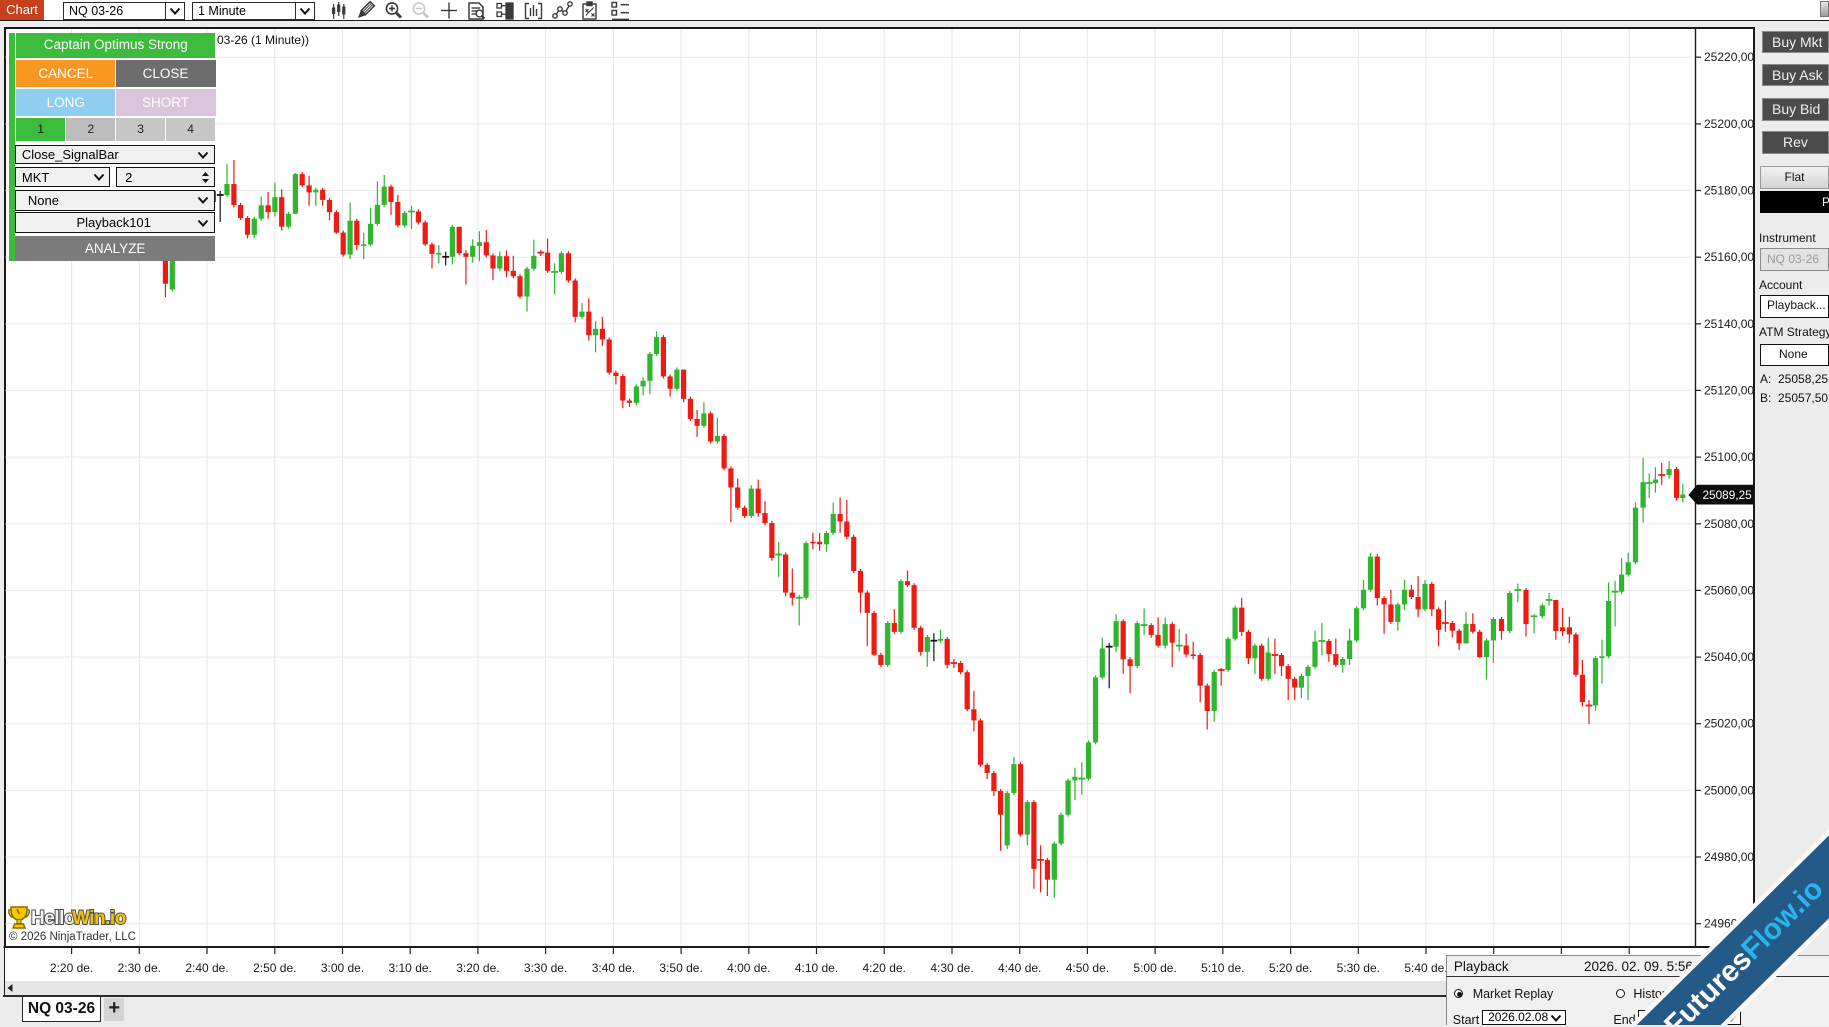 Image resolution: width=1829 pixels, height=1027 pixels. I want to click on svg-text: 2:20 de., so click(71, 968).